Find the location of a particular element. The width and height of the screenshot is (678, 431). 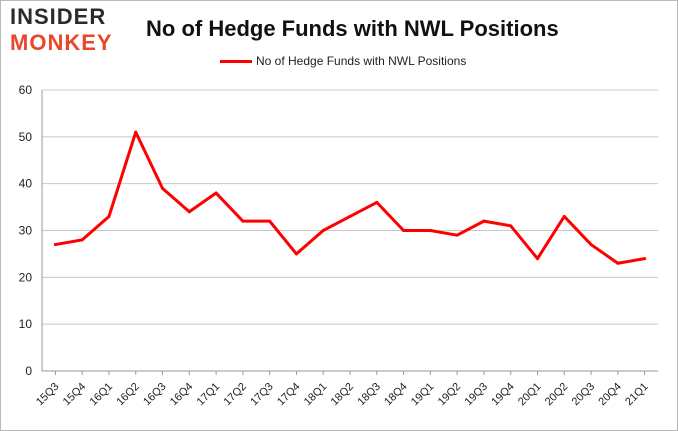

x-tick-label: 19Q1 is located at coordinates (423, 395).